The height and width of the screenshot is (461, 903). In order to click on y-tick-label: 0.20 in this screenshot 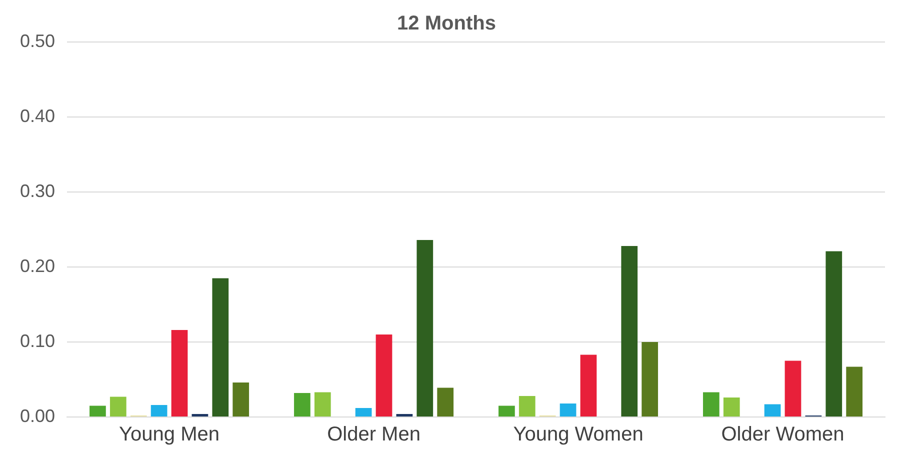, I will do `click(38, 266)`.